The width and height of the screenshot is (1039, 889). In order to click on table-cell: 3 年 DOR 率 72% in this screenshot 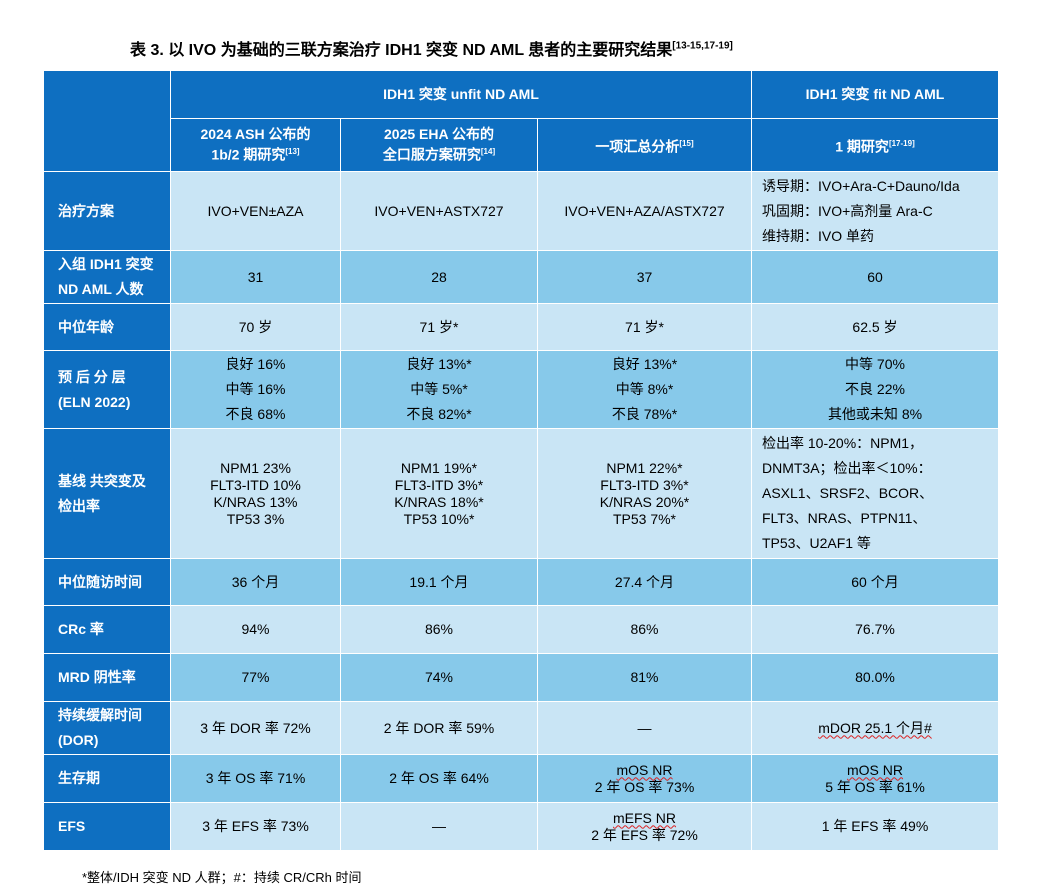, I will do `click(255, 728)`.